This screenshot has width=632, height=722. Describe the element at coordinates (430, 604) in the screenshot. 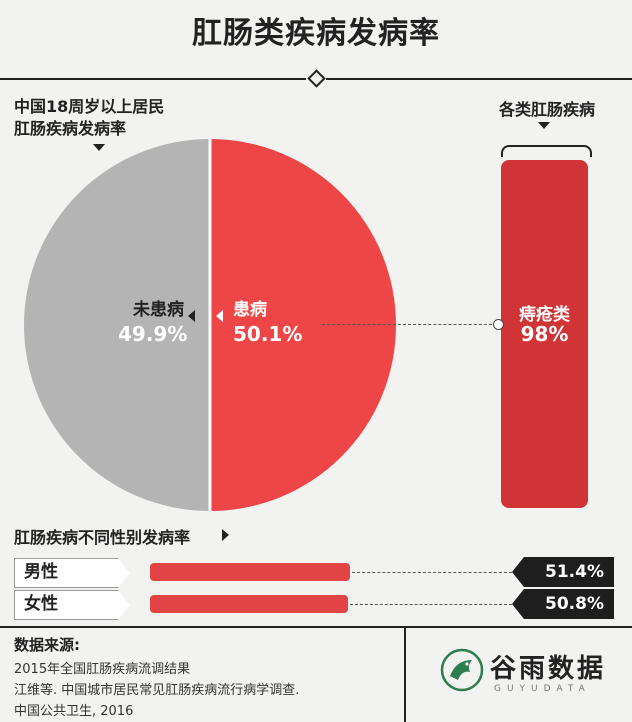

I see `gender-connector-female` at that location.